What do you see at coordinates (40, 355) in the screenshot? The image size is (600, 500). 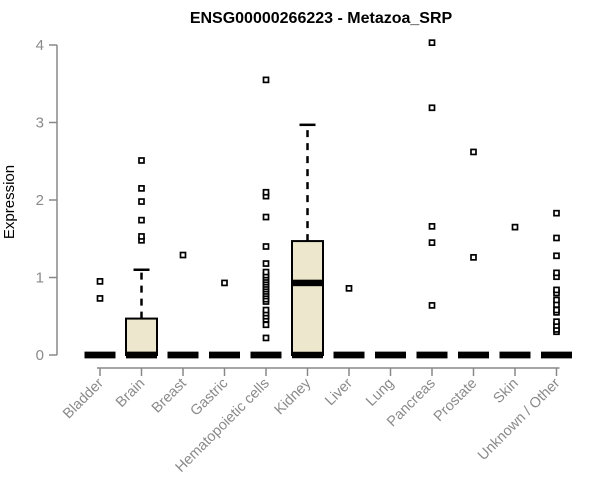 I see `y-tick-label: 0` at bounding box center [40, 355].